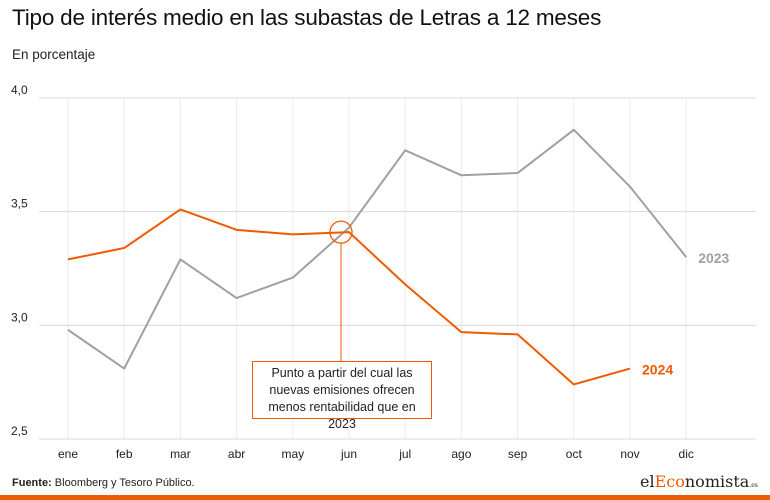 The height and width of the screenshot is (500, 770). What do you see at coordinates (68, 454) in the screenshot?
I see `x-tick-label: ene` at bounding box center [68, 454].